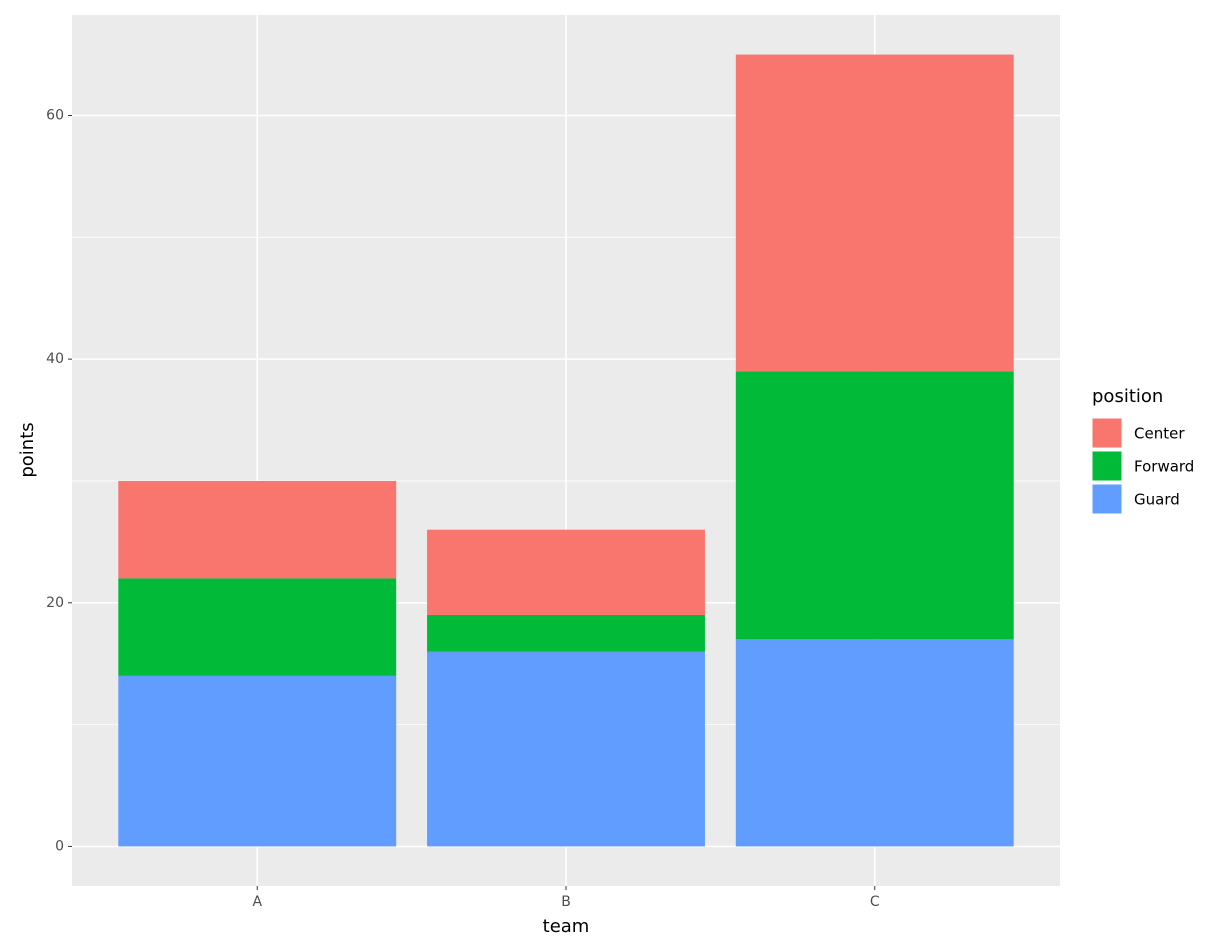  I want to click on legend-title: position, so click(1127, 396).